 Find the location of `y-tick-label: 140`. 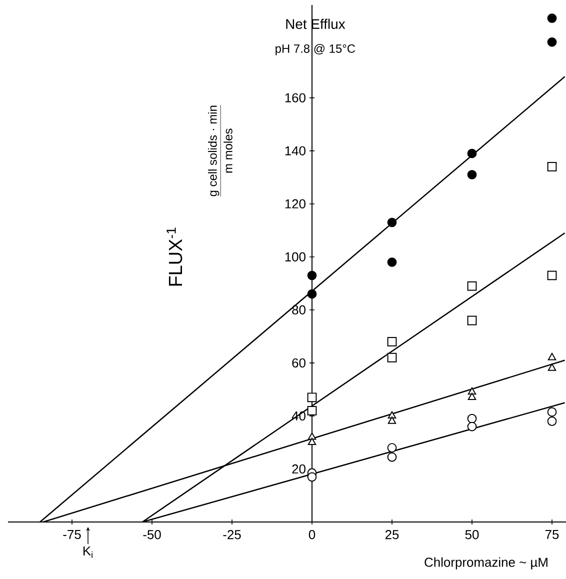

y-tick-label: 140 is located at coordinates (295, 151).